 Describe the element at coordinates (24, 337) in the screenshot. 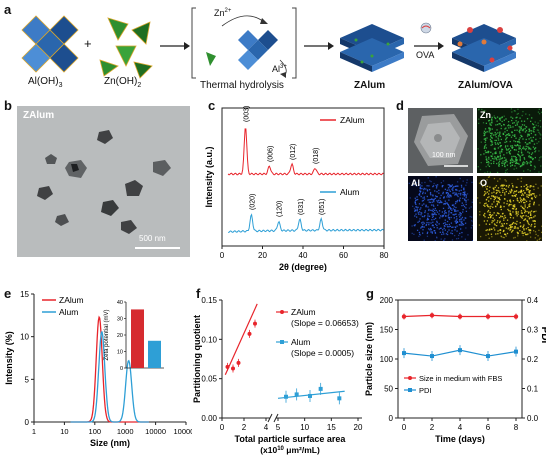

I see `dls-y-tick-label: 10` at that location.